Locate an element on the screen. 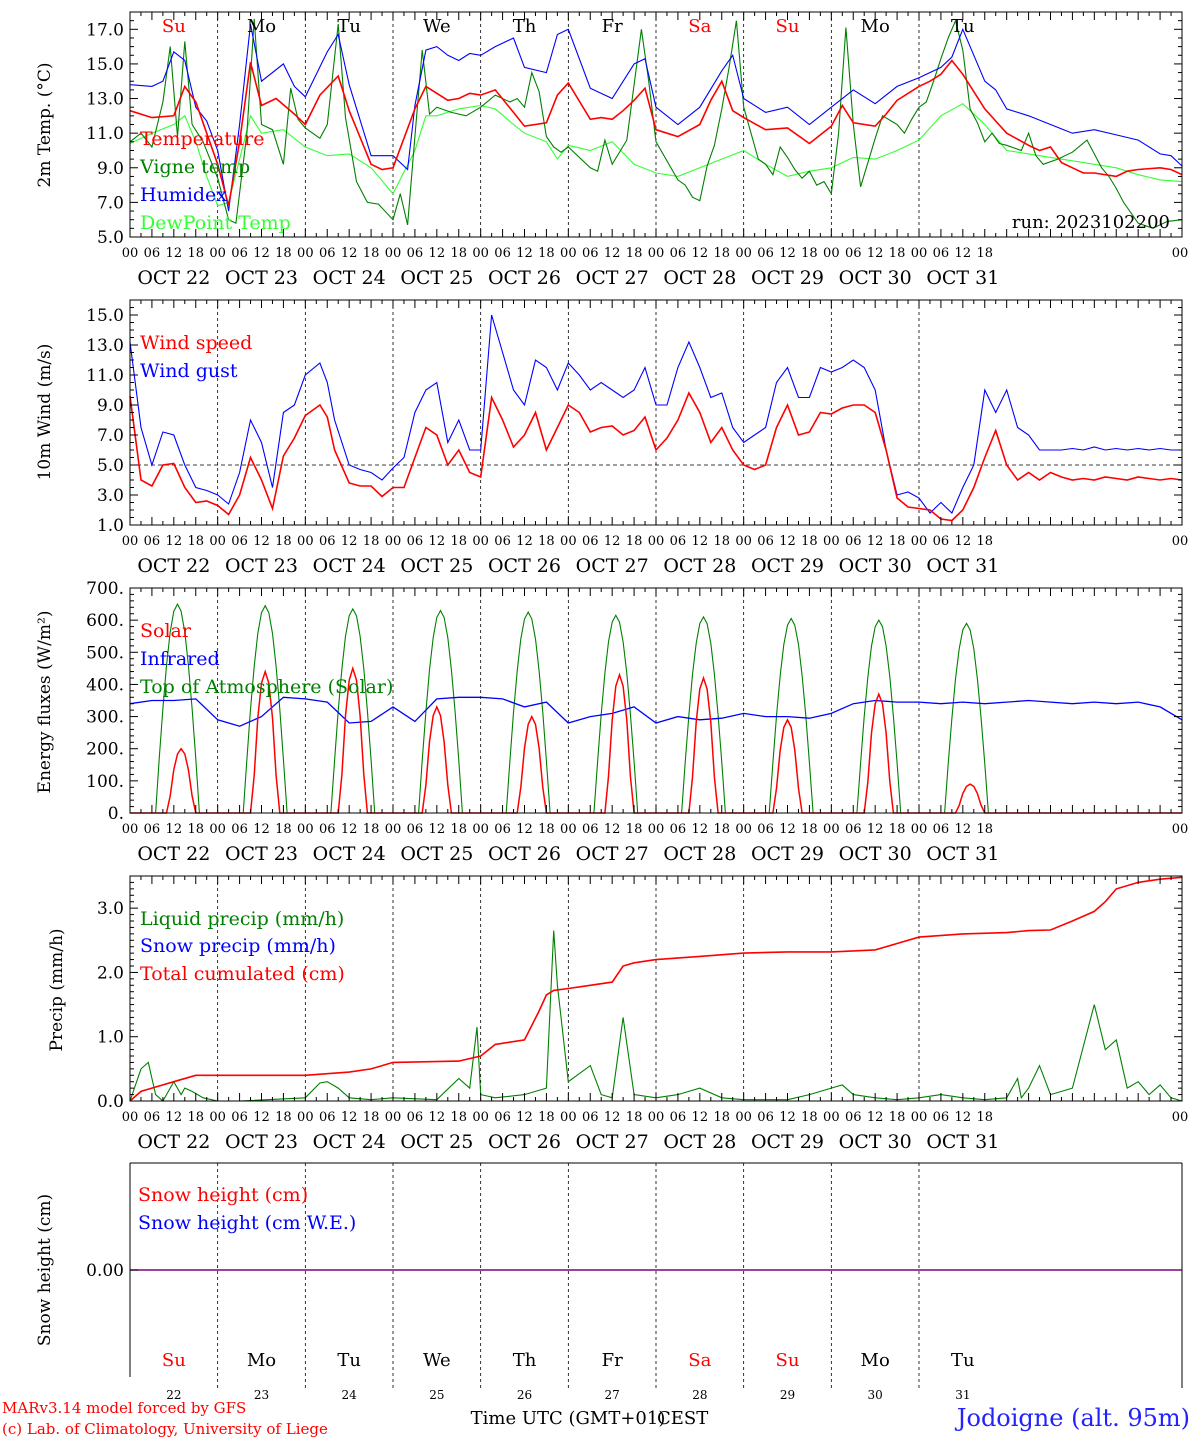  temperature-day-separators is located at coordinates (568, 124).